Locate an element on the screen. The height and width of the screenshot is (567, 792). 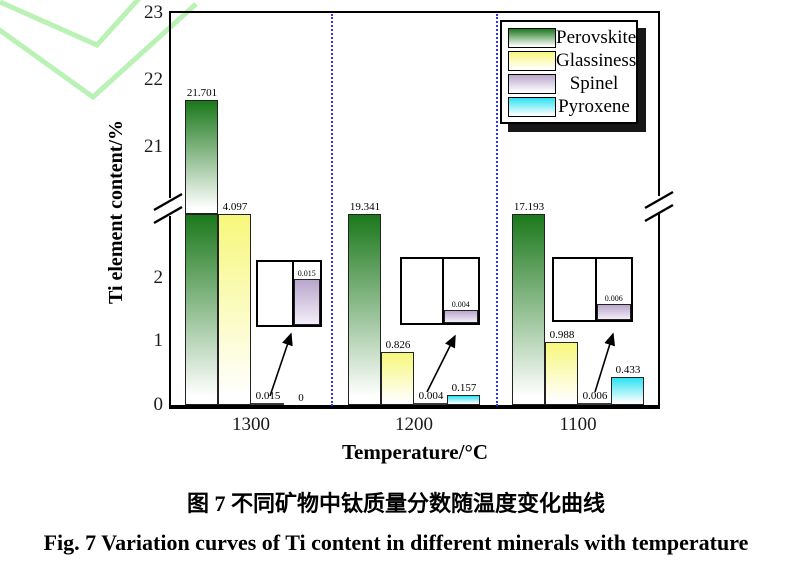
bar-value-label: 0.988 is located at coordinates (562, 335).